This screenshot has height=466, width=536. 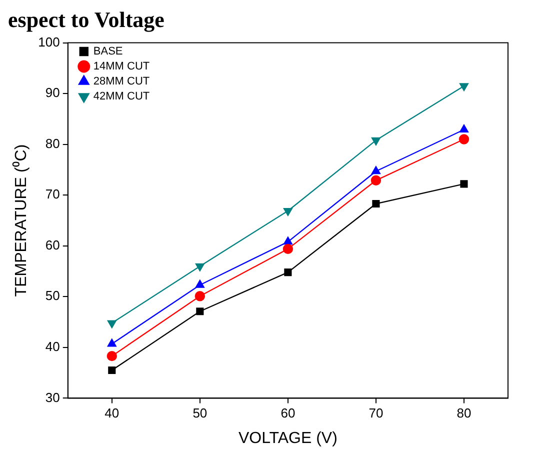 I want to click on y-tick-label: 70, so click(x=52, y=194).